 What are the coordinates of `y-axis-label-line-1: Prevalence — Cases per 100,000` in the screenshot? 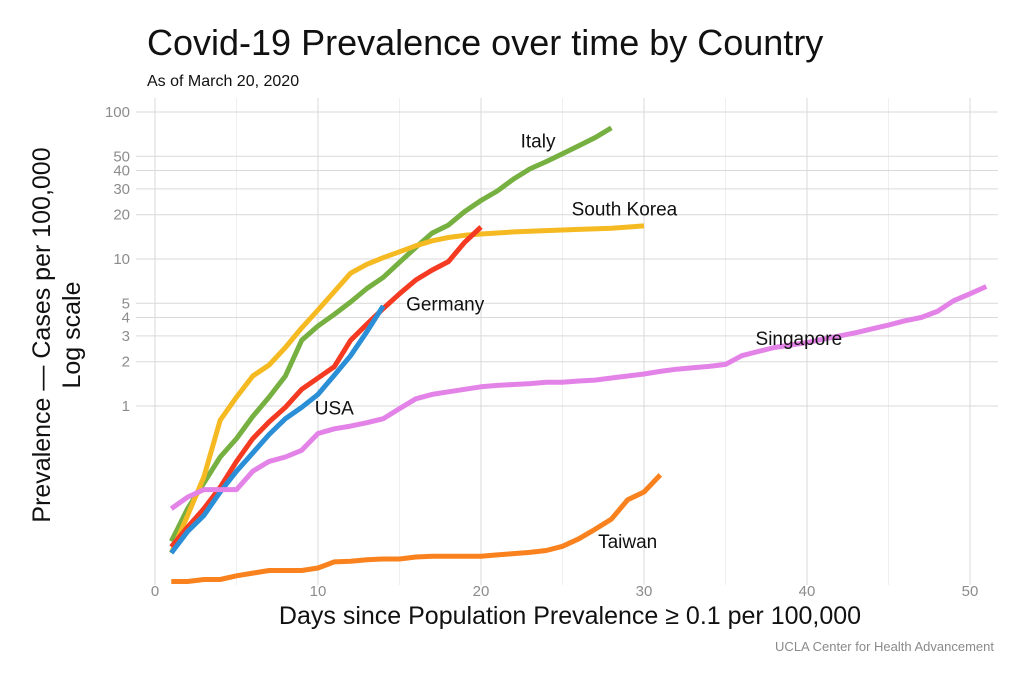 It's located at (42, 334).